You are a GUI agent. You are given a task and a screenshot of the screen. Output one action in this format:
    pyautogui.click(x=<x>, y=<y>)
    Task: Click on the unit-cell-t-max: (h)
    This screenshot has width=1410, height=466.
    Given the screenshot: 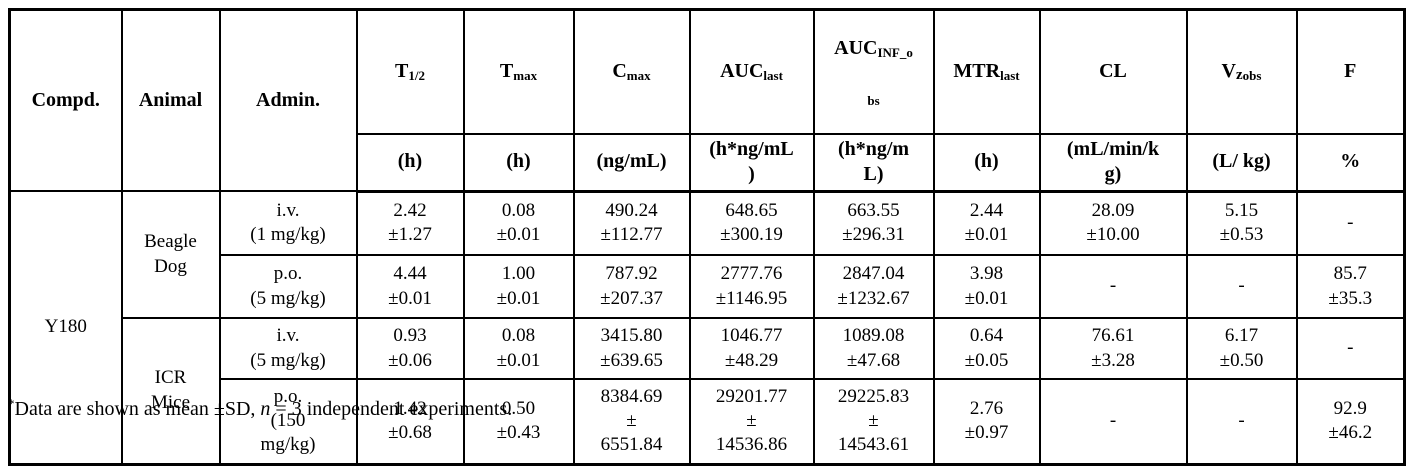 What is the action you would take?
    pyautogui.click(x=518, y=163)
    